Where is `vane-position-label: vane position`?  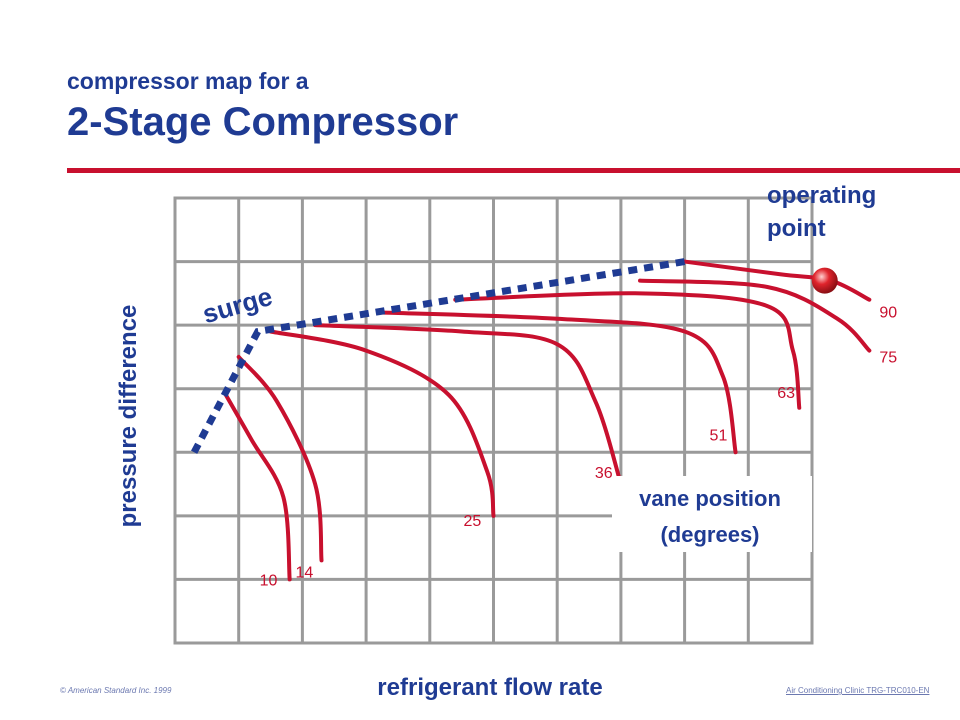
vane-position-label: vane position is located at coordinates (710, 498).